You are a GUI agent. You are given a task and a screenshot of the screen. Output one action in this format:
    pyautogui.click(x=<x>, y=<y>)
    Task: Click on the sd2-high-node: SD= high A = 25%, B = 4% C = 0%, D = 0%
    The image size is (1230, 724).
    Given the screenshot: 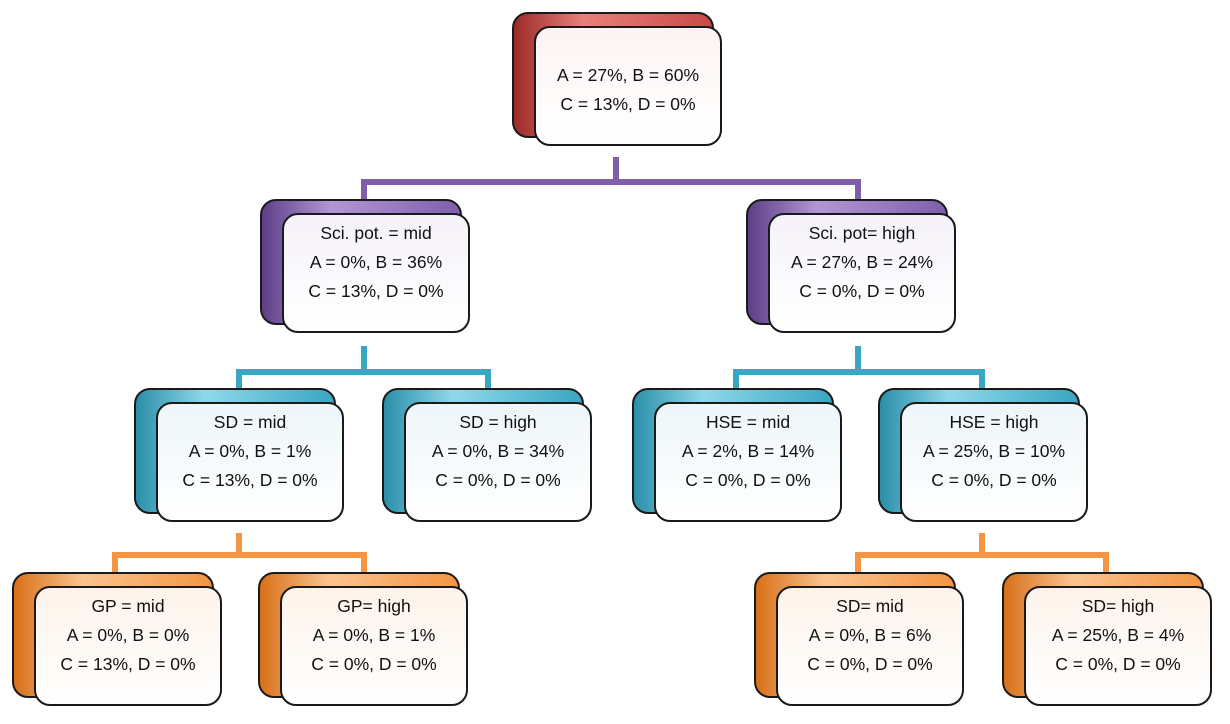 What is the action you would take?
    pyautogui.click(x=1107, y=639)
    